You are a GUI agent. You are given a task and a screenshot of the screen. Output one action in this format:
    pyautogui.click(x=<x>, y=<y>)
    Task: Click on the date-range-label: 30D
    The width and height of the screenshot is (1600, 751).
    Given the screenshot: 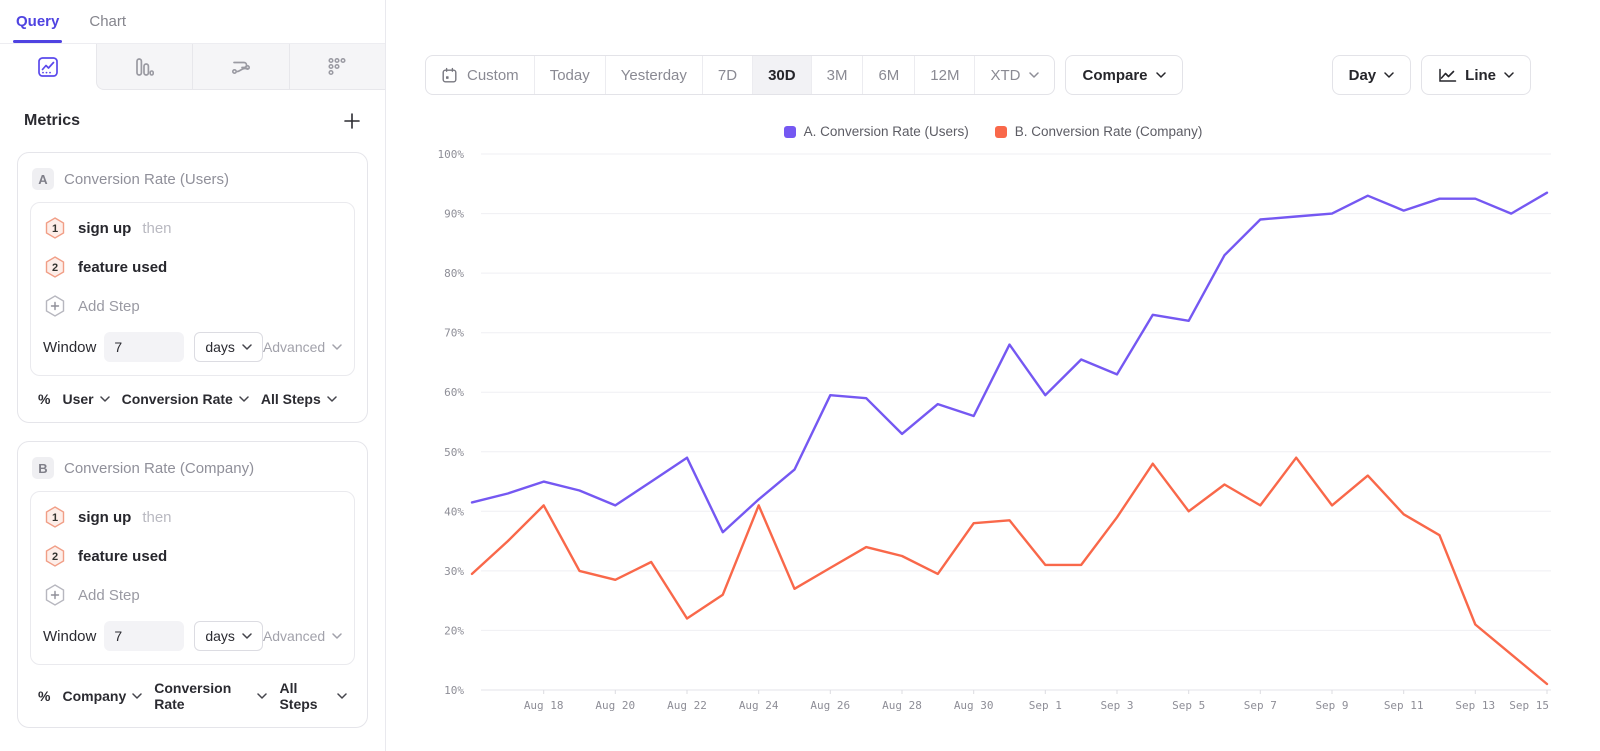 What is the action you would take?
    pyautogui.click(x=782, y=75)
    